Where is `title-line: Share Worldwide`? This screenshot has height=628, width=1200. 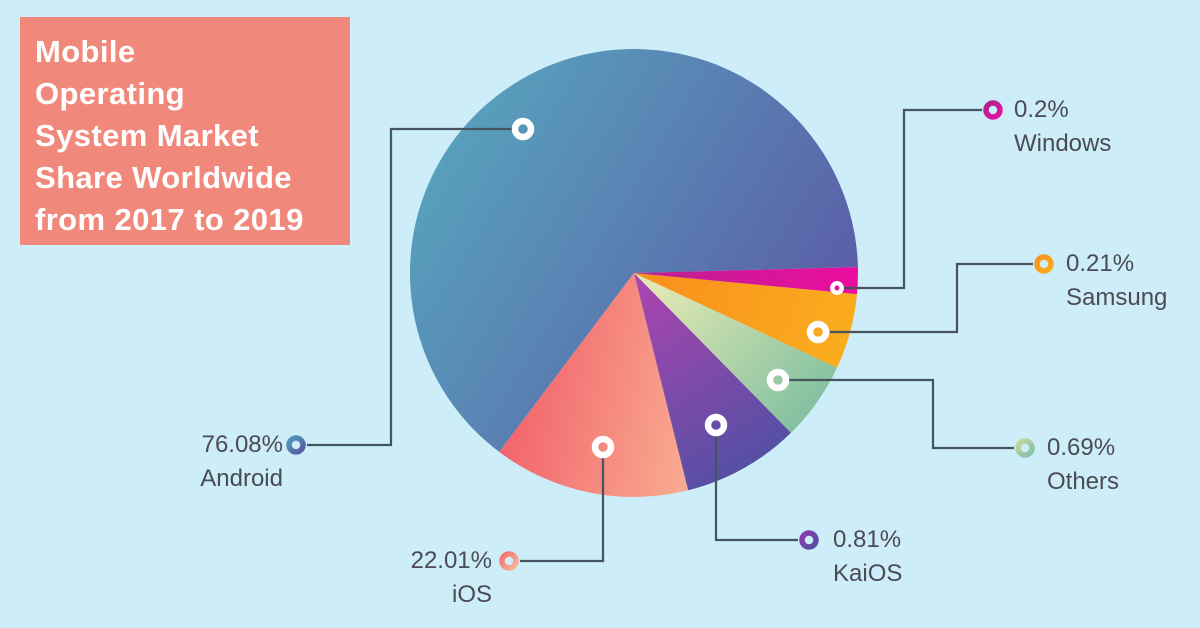
title-line: Share Worldwide is located at coordinates (163, 177).